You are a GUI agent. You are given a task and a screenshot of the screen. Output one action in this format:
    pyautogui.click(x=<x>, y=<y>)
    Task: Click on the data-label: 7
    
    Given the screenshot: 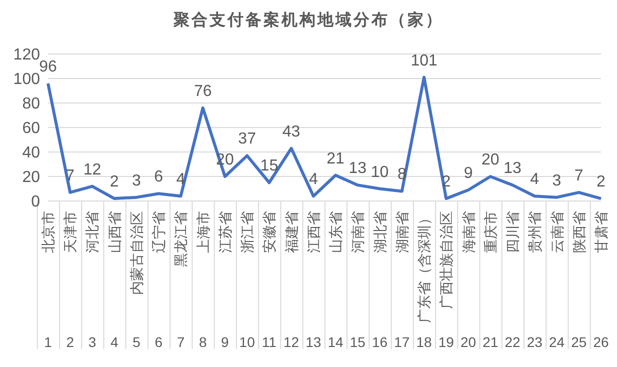 What is the action you would take?
    pyautogui.click(x=579, y=175)
    